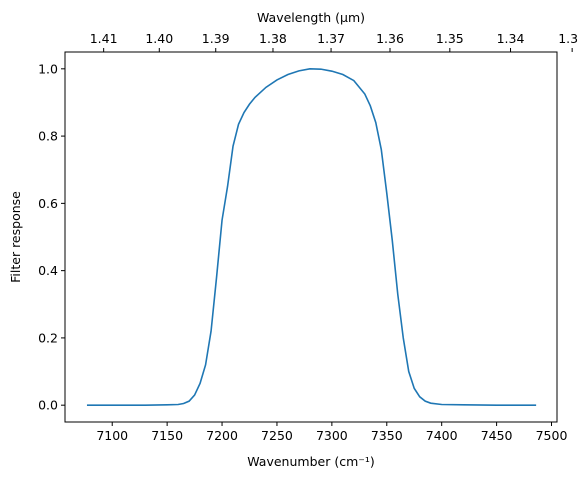  I want to click on top-x-tick-label: 1.40, so click(159, 38).